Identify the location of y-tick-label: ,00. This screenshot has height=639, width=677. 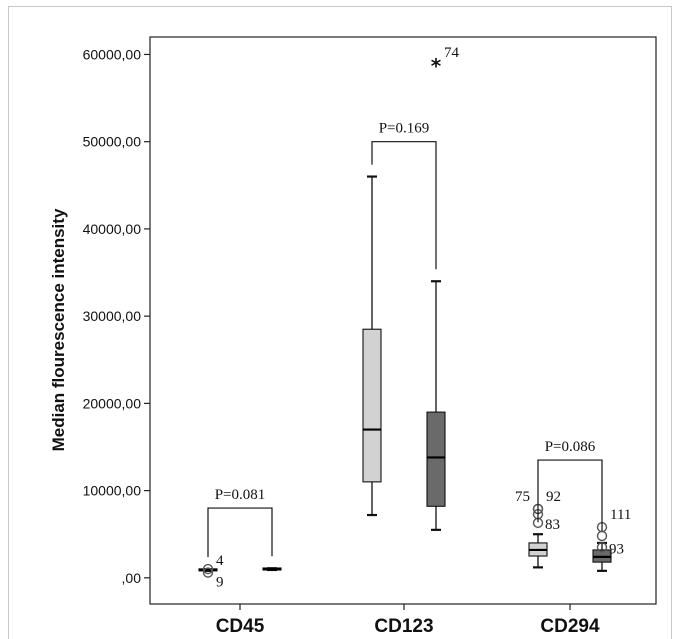
(132, 578).